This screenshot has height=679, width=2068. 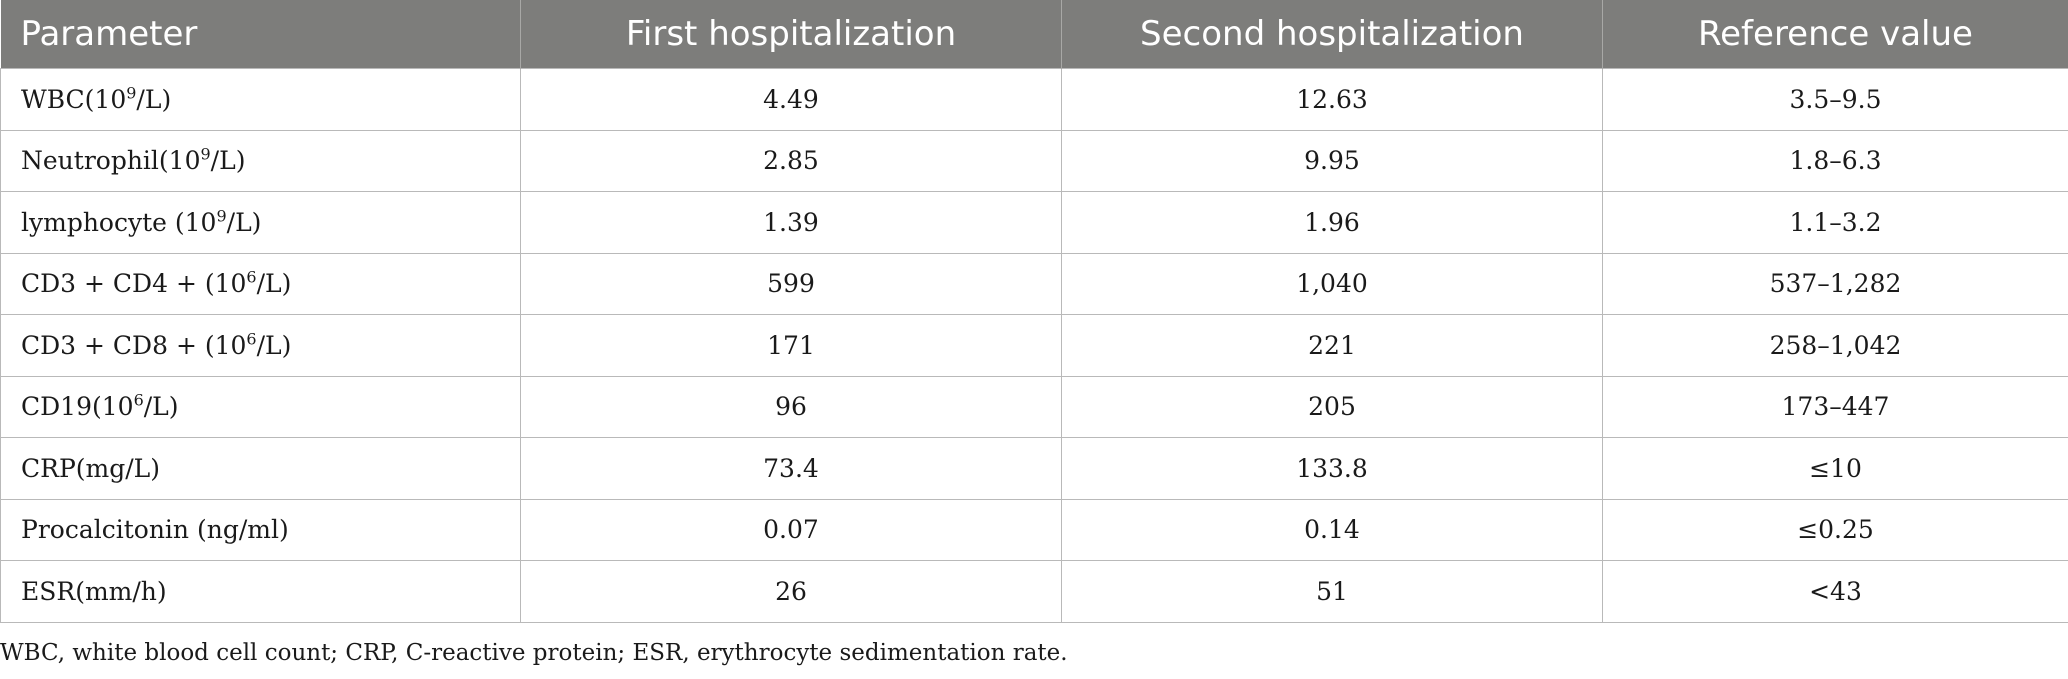 I want to click on second-value-cell: 1.96, so click(x=1332, y=222).